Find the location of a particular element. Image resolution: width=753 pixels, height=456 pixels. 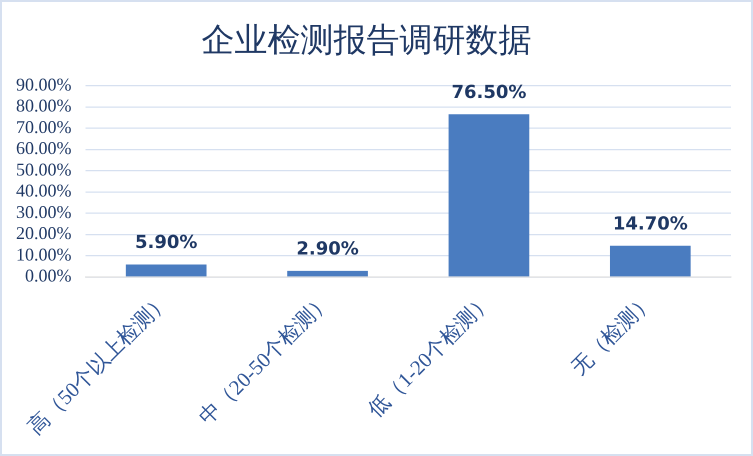

y-tick-label: 90.00% is located at coordinates (44, 84).